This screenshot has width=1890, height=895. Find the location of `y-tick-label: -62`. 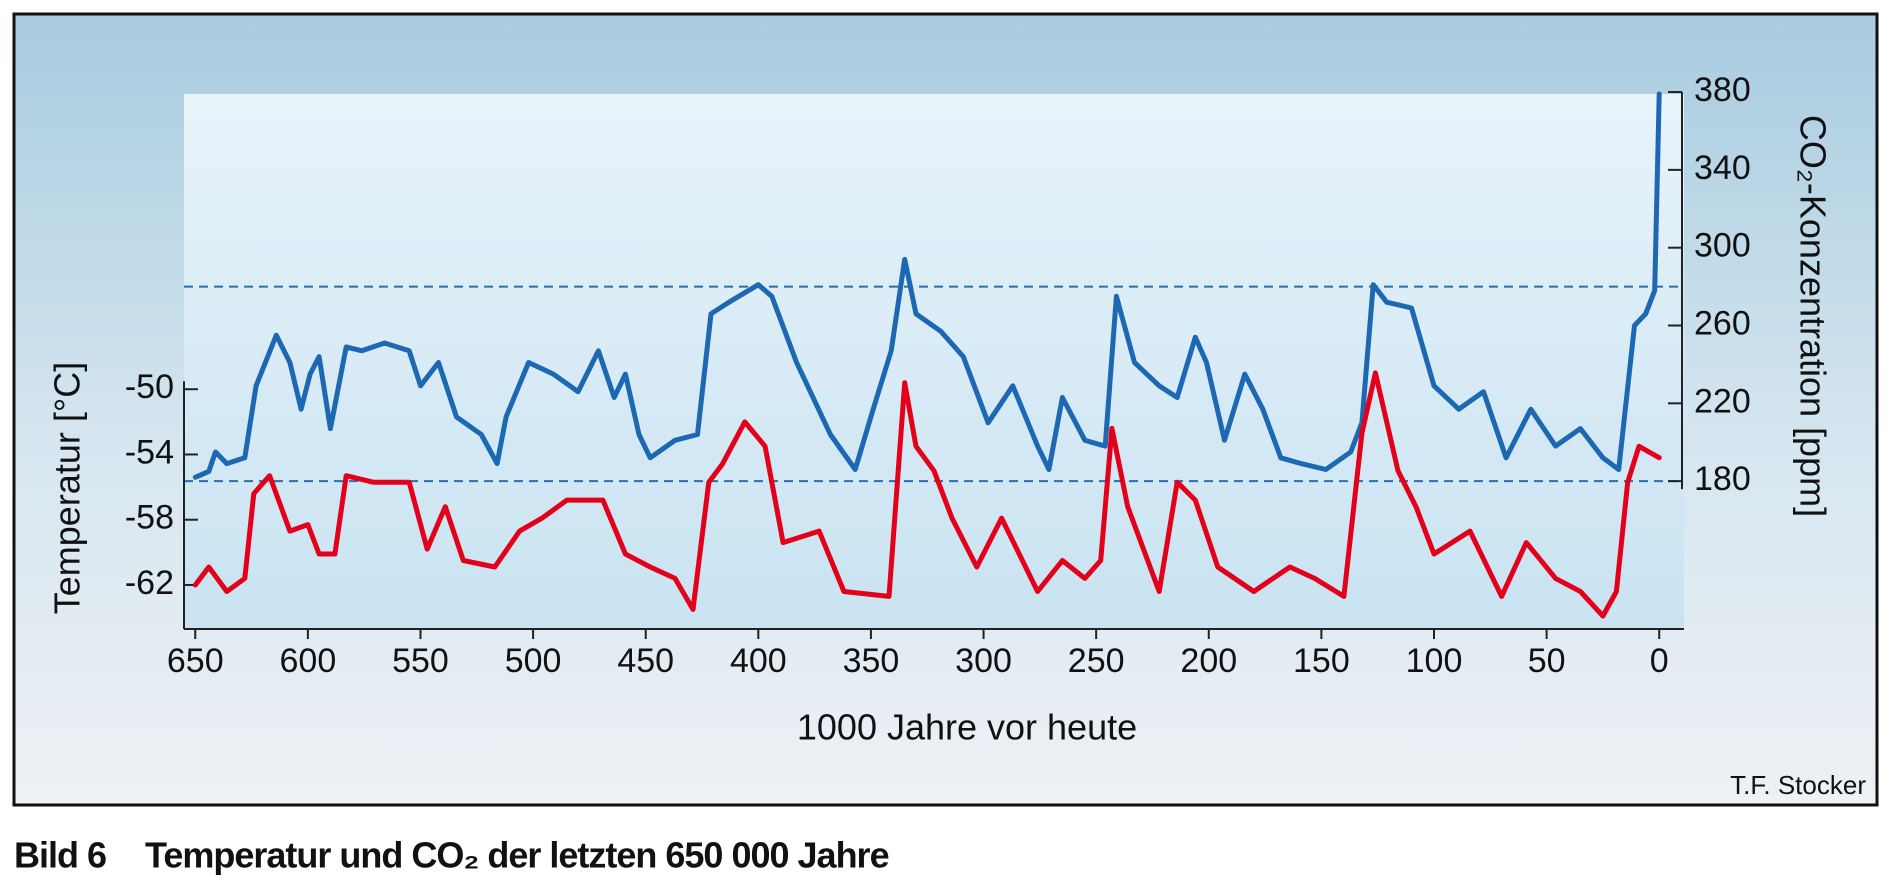

y-tick-label: -62 is located at coordinates (149, 583).